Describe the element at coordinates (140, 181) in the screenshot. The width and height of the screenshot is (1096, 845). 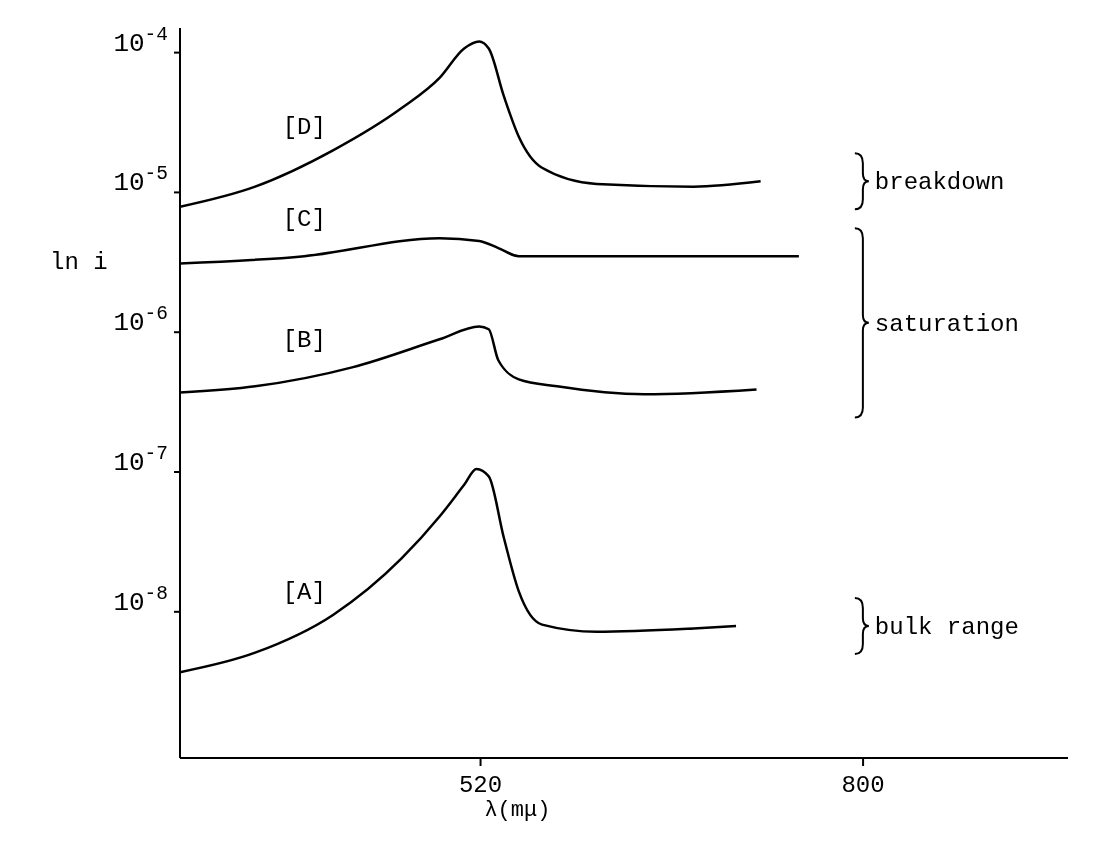
I see `y-tick-label: 10$^{-5}$` at that location.